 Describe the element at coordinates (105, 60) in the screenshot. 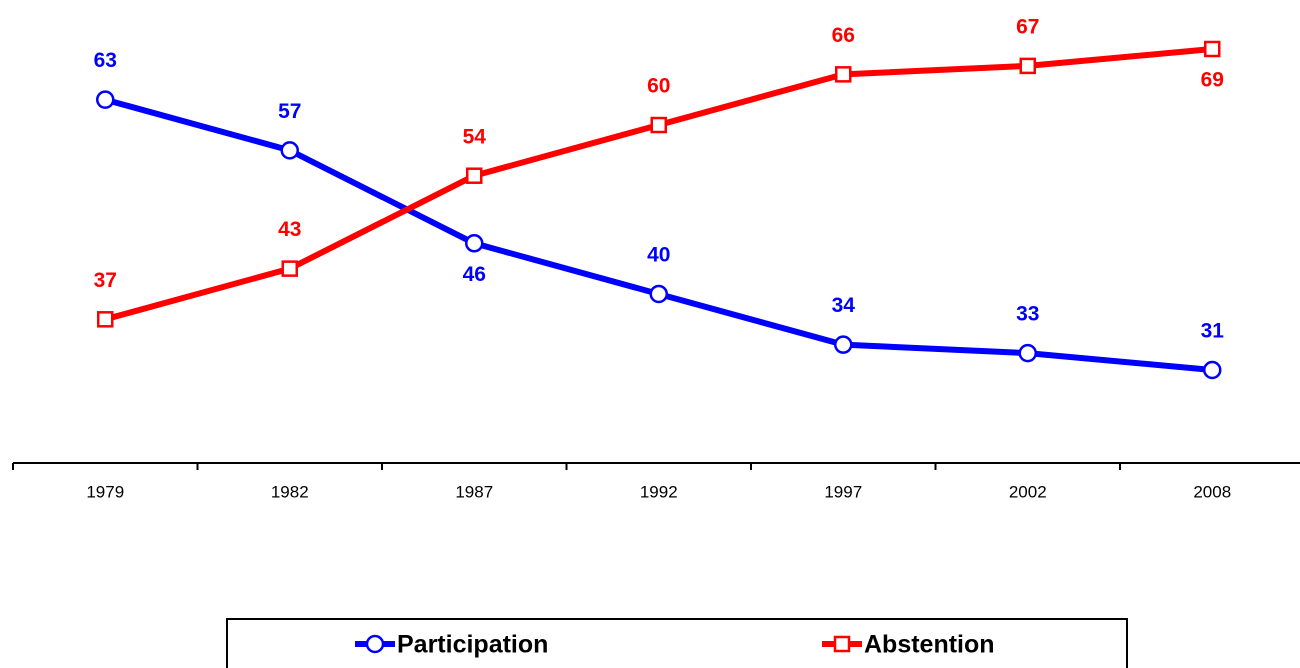

I see `data-label: 63` at that location.